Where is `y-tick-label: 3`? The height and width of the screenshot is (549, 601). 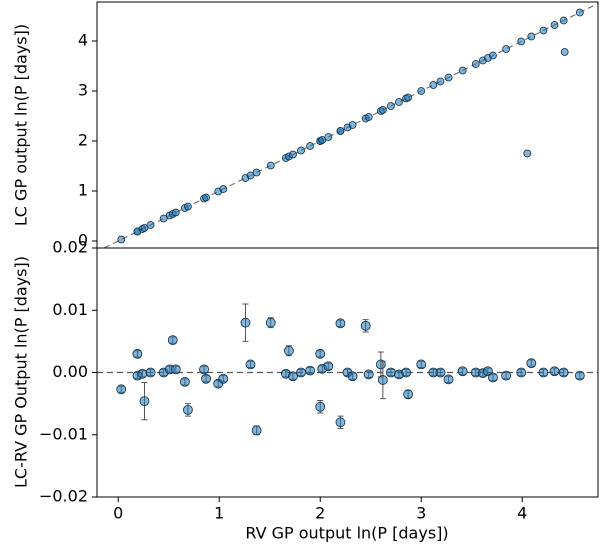 y-tick-label: 3 is located at coordinates (83, 90).